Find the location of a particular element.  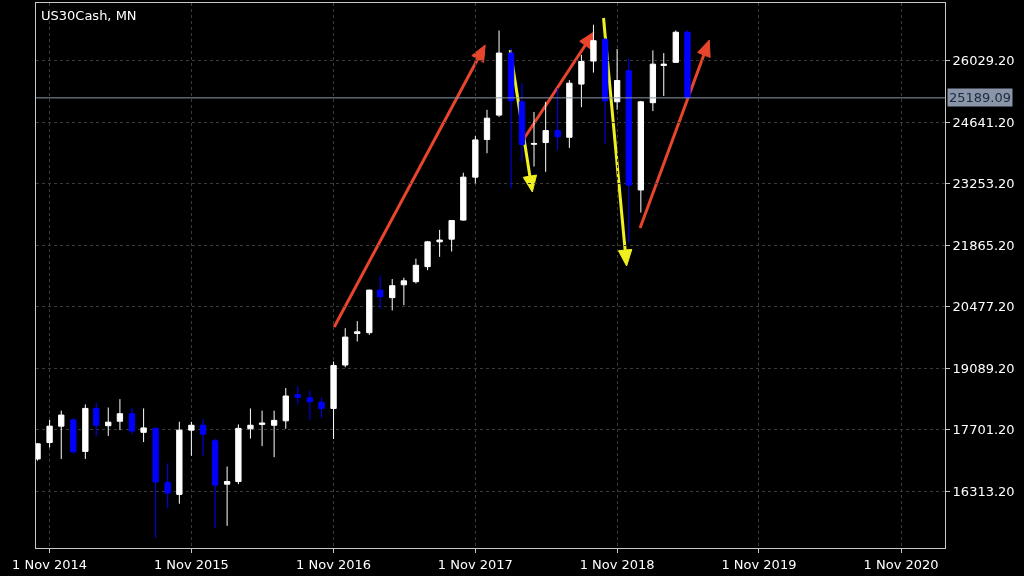

x-tick-label: 1 Nov 2016 is located at coordinates (334, 564).